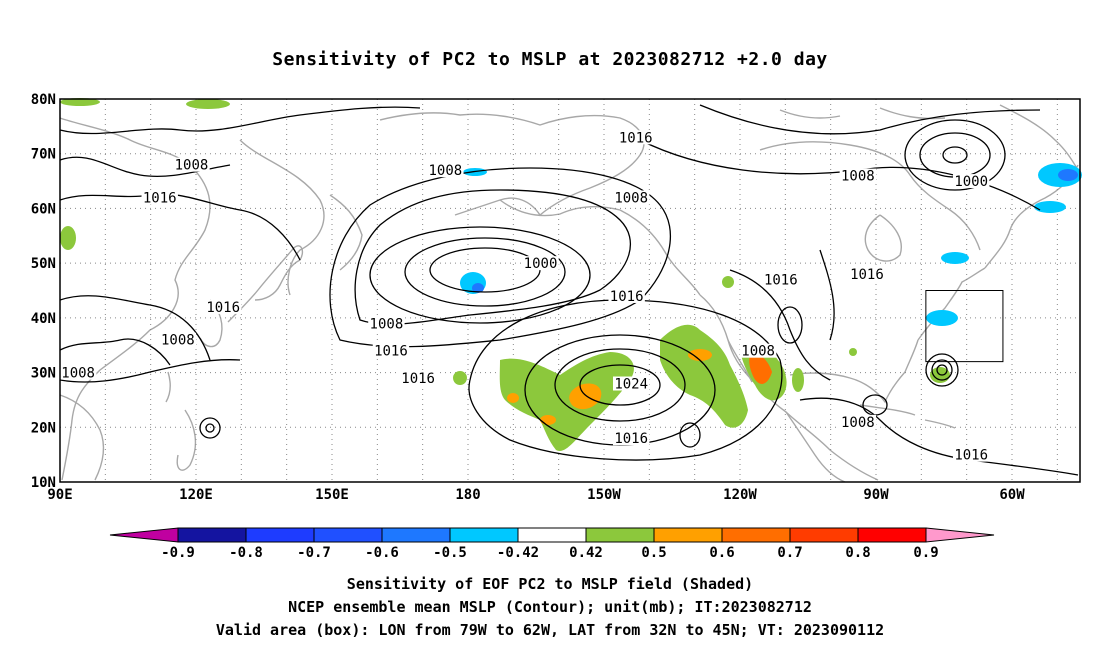 Image resolution: width=1100 pixels, height=650 pixels. Describe the element at coordinates (586, 553) in the screenshot. I see `colorbar-tick-label: 0.42` at that location.